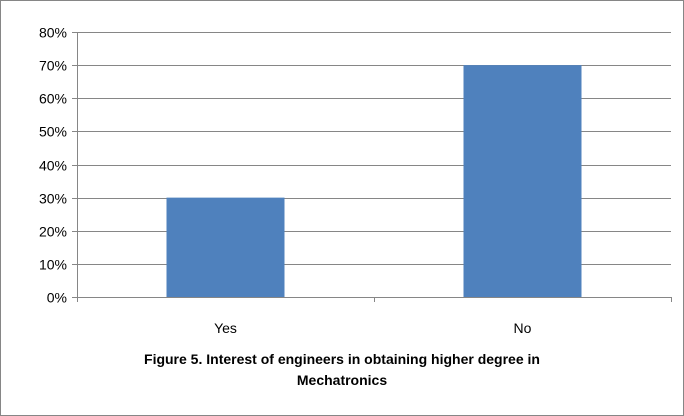 This screenshot has width=684, height=416. I want to click on y-tick-labels: 0% 10% 20% 30% 40% 50% 60% 70% 80%, so click(53, 165).